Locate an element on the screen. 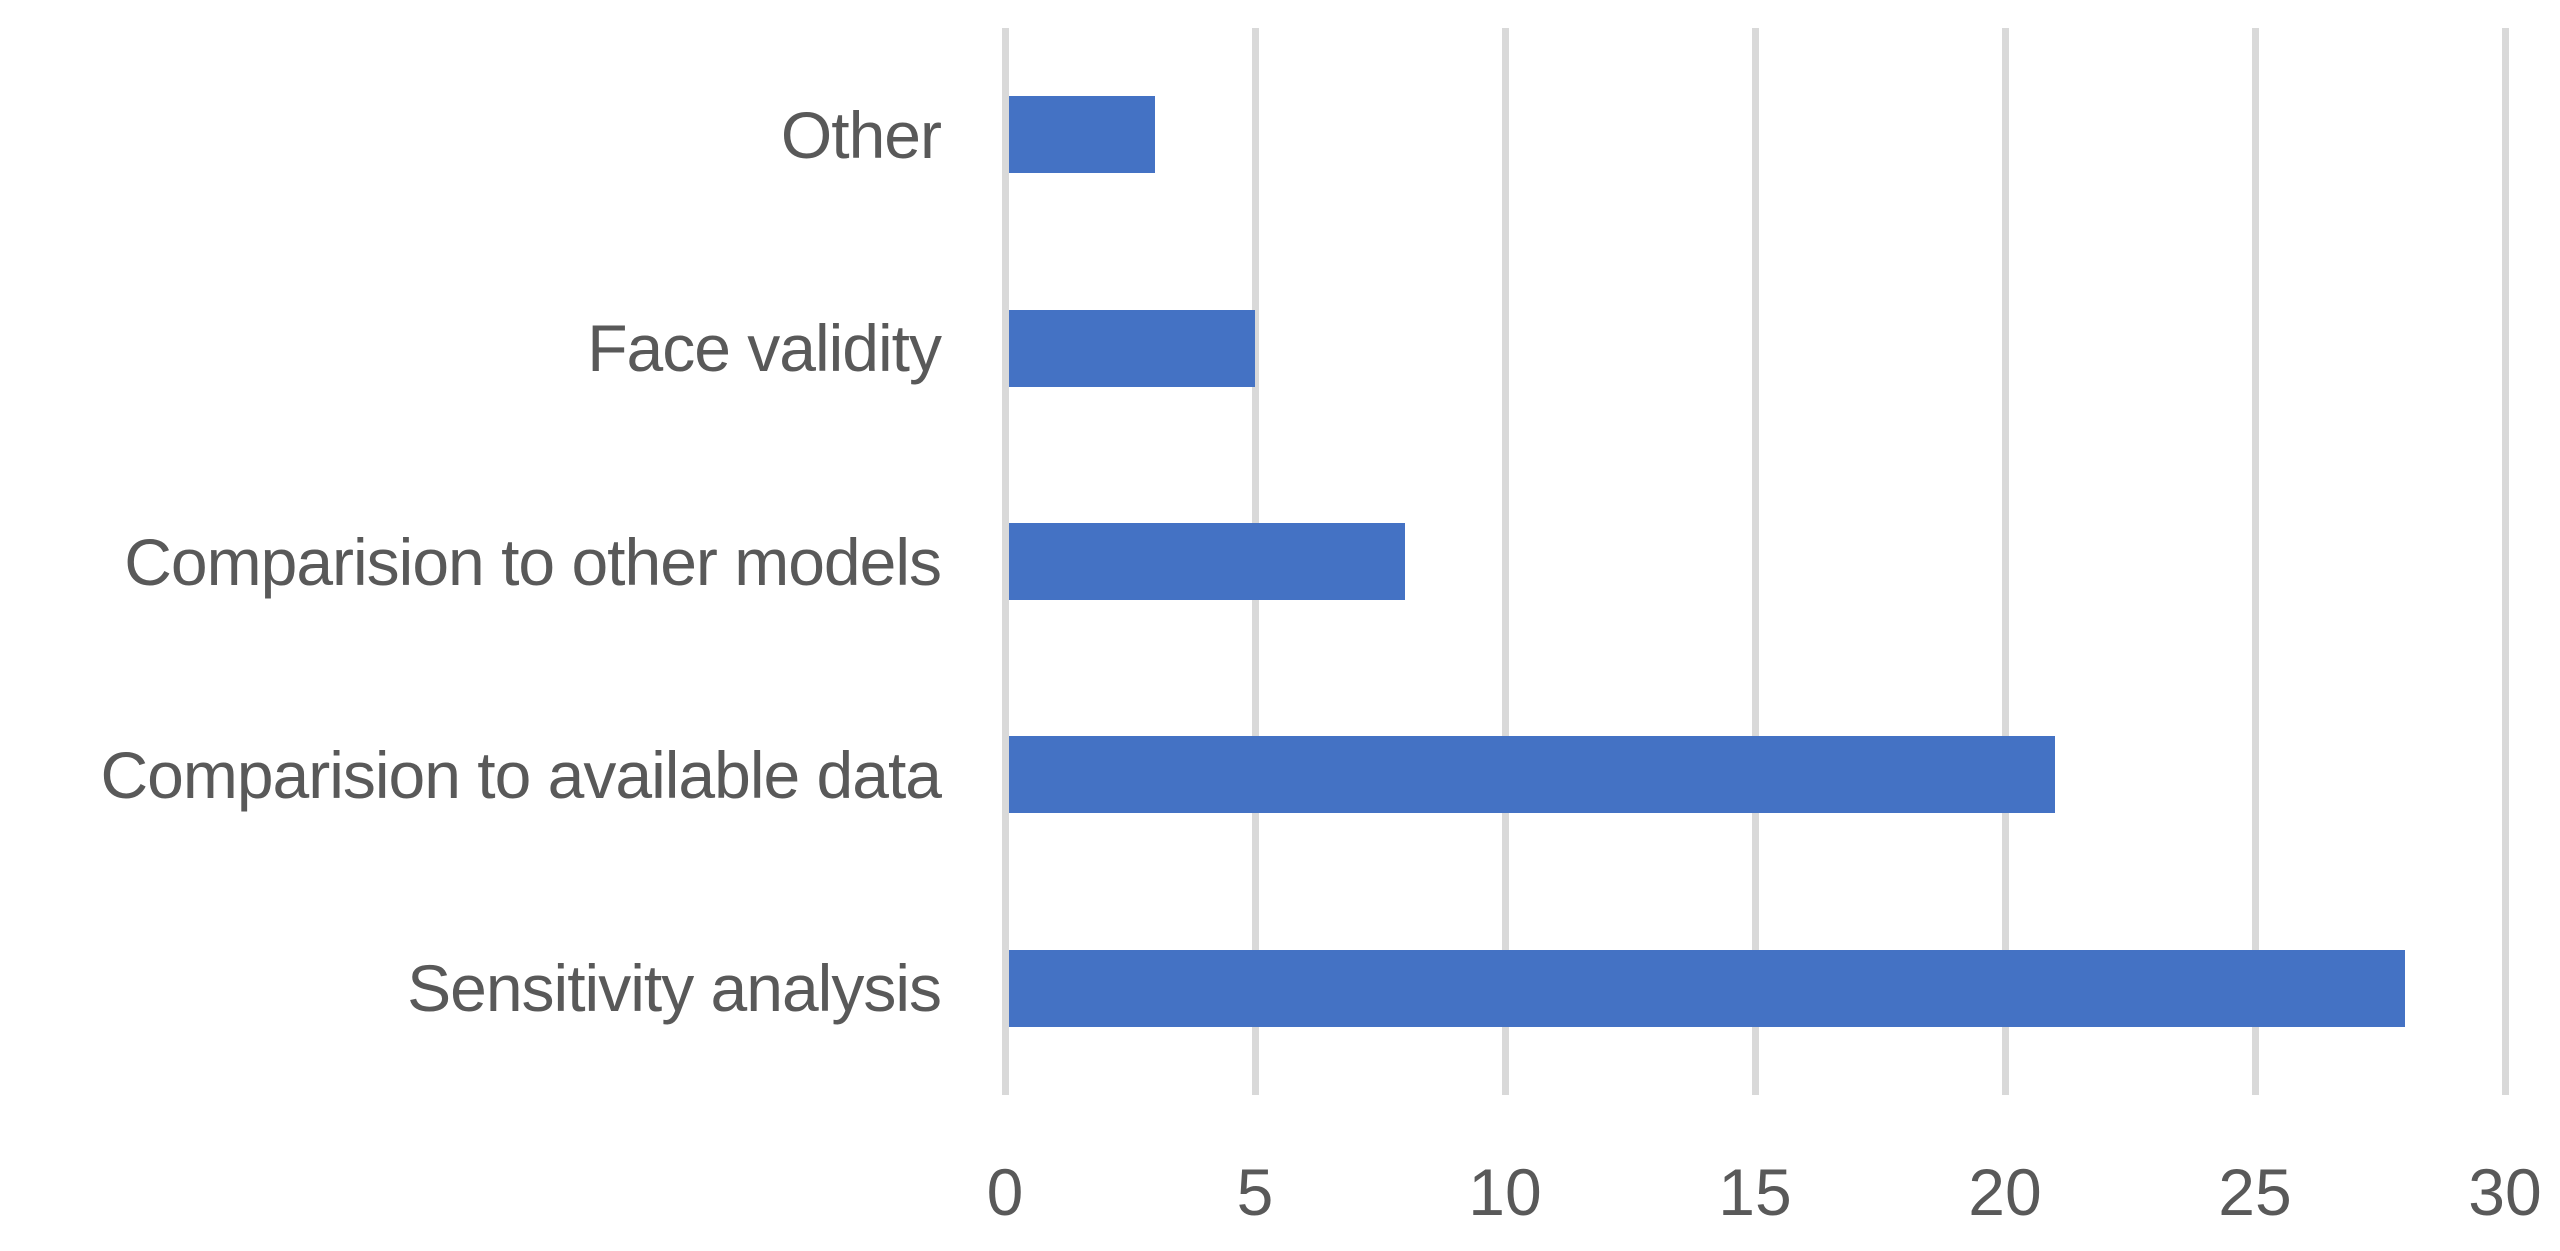 Image resolution: width=2560 pixels, height=1251 pixels. bar-comparision-to-other-models is located at coordinates (1207, 561).